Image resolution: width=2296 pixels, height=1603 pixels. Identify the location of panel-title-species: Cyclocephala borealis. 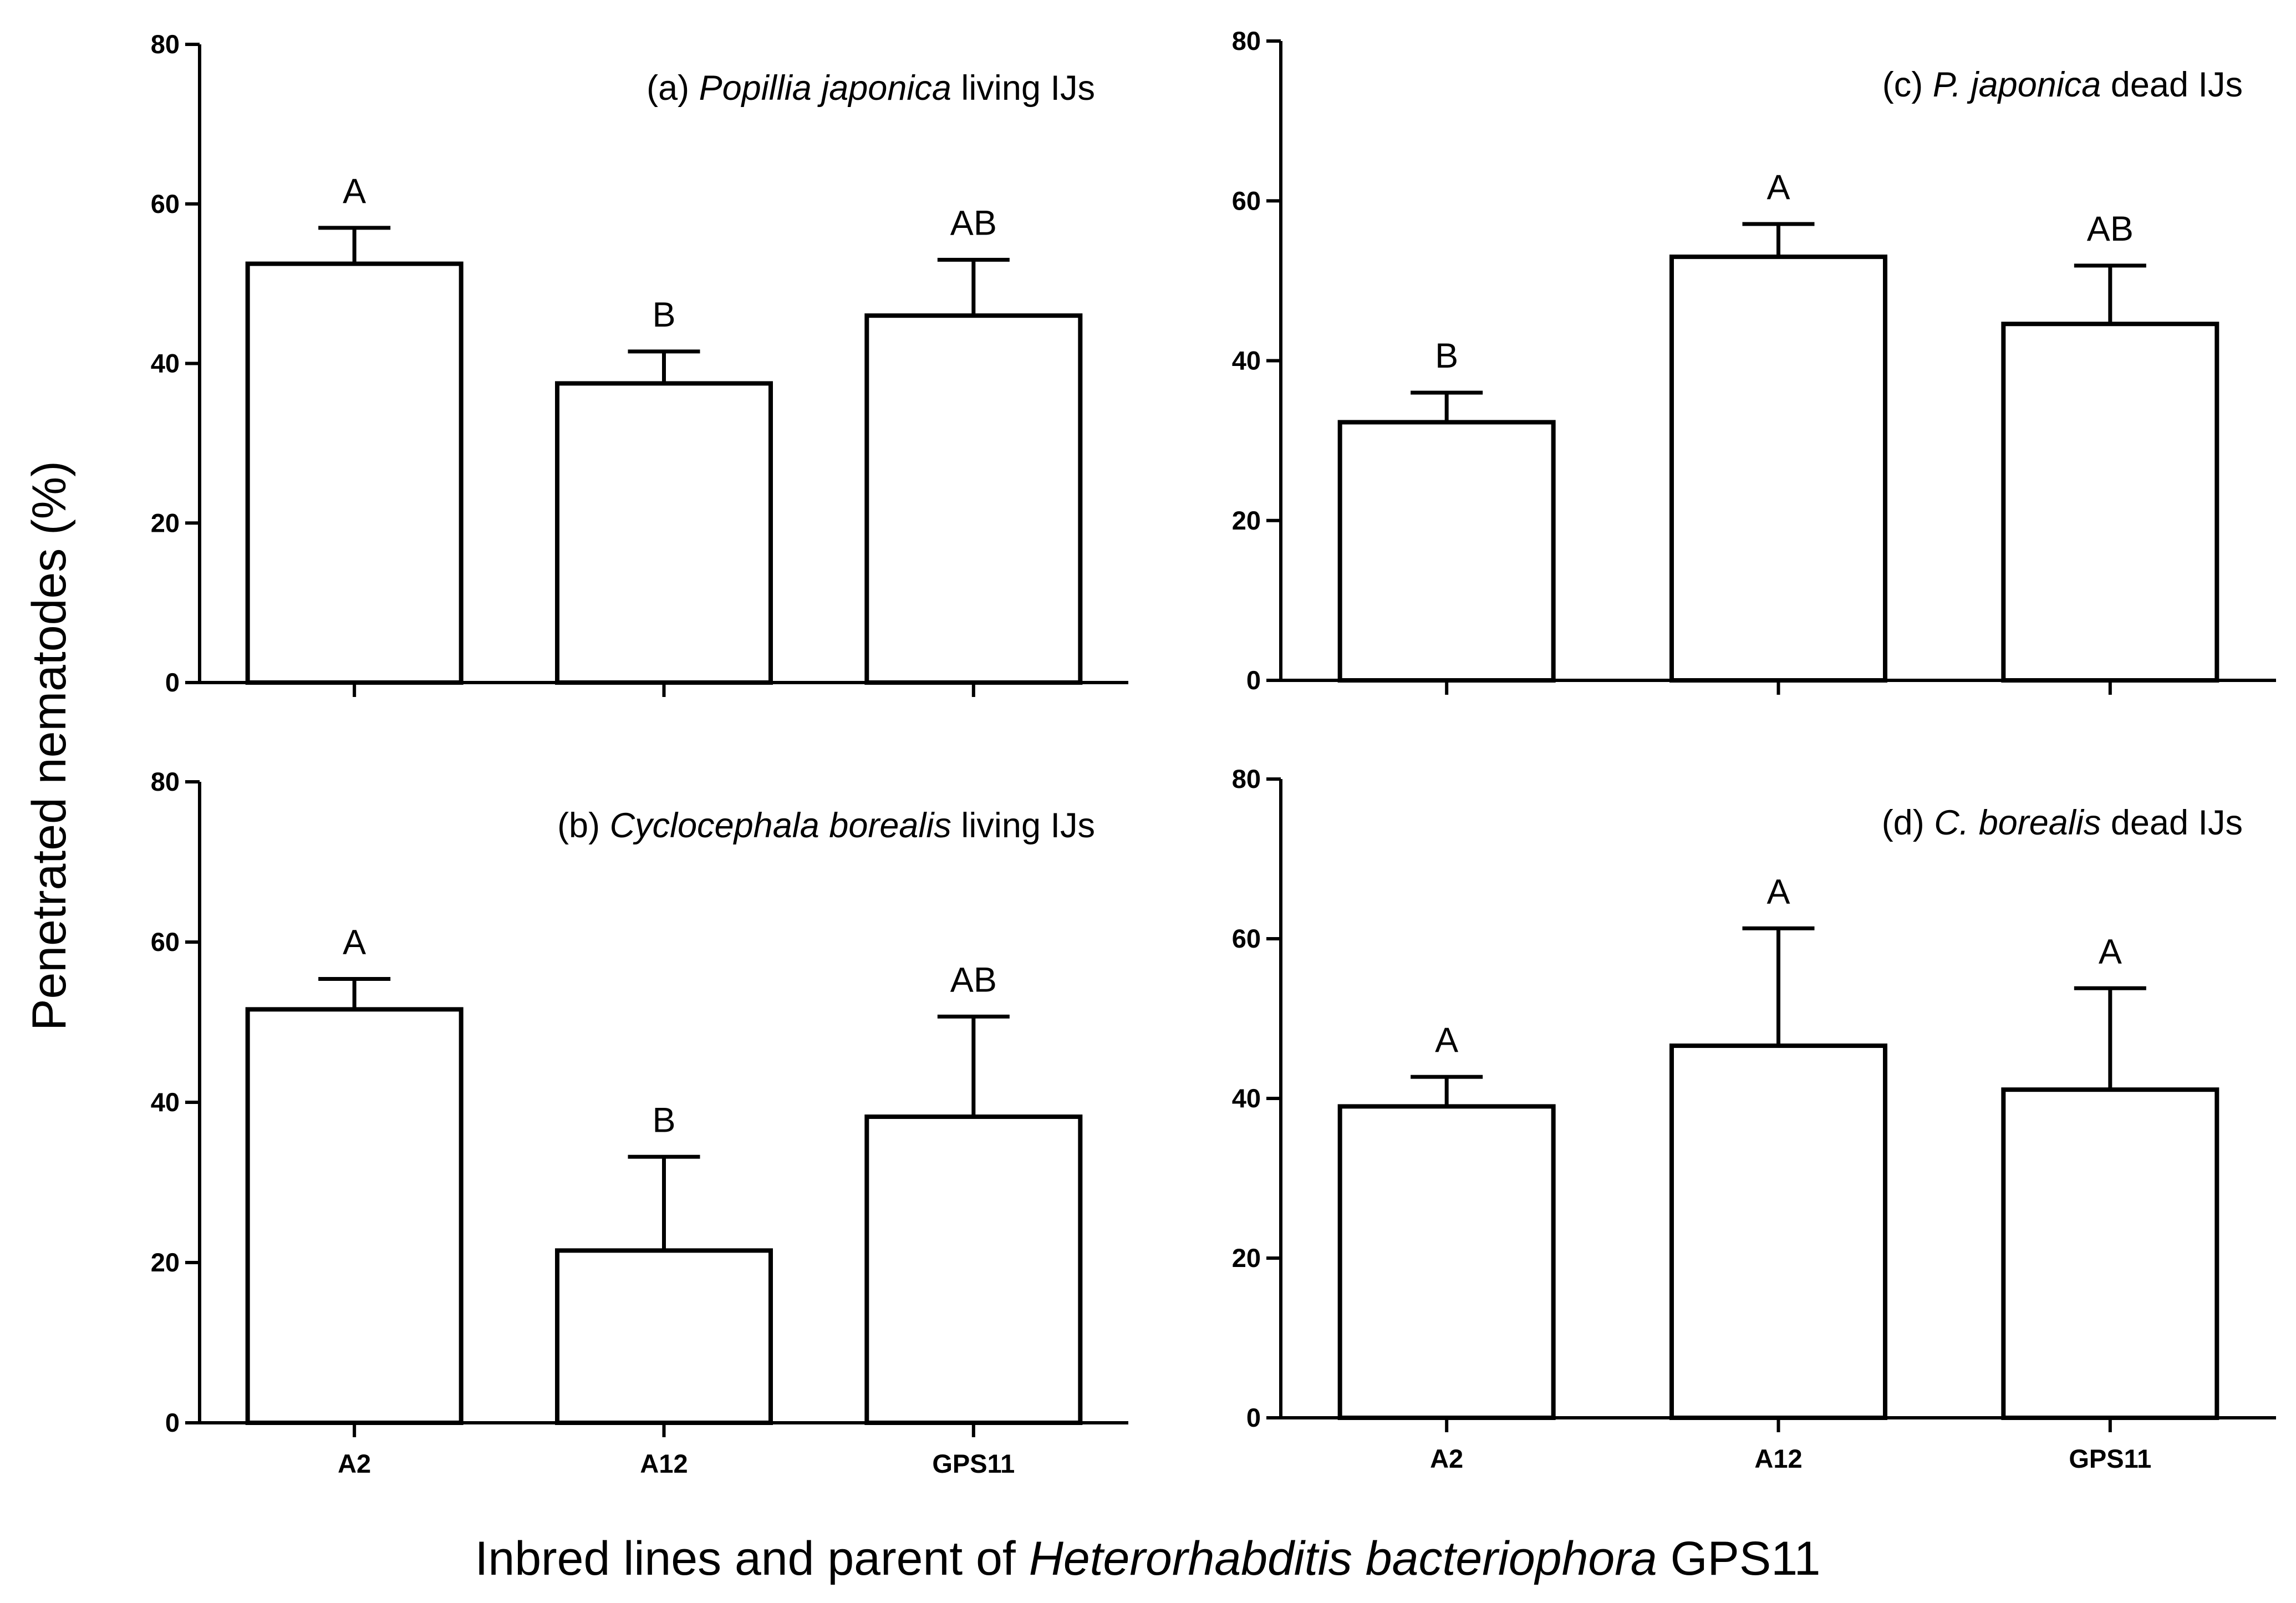
(781, 826).